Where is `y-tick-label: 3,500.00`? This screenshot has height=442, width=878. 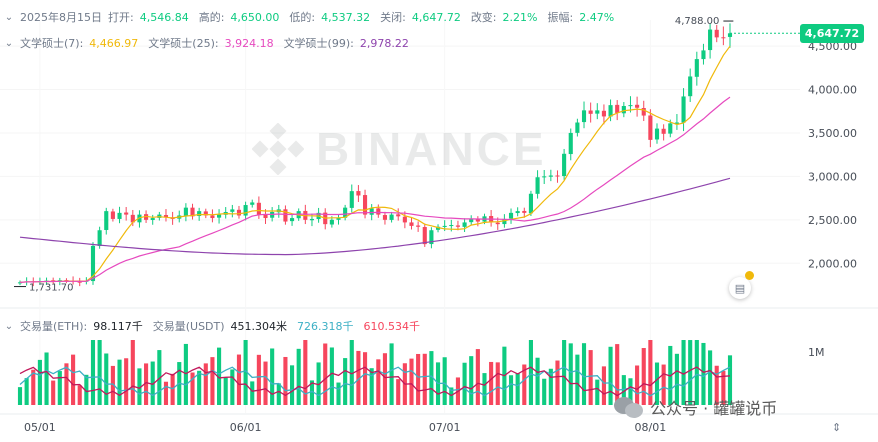
y-tick-label: 3,500.00 is located at coordinates (832, 133).